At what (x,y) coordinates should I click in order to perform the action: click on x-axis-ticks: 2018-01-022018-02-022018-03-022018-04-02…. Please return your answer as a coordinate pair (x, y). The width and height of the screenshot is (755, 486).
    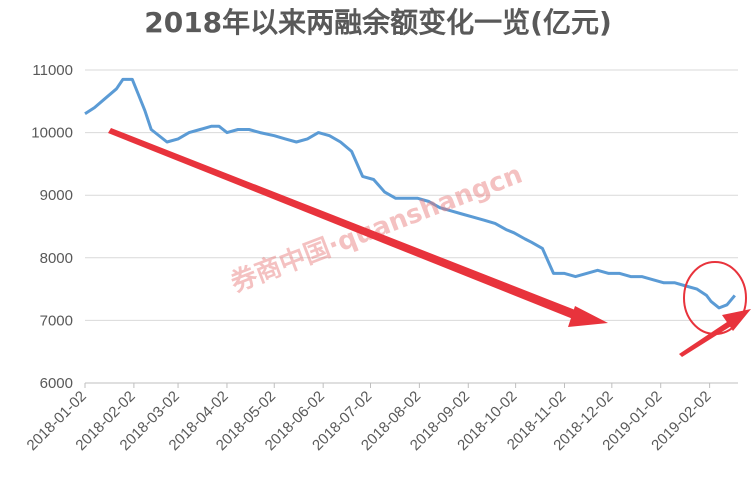
    Looking at the image, I should click on (369, 418).